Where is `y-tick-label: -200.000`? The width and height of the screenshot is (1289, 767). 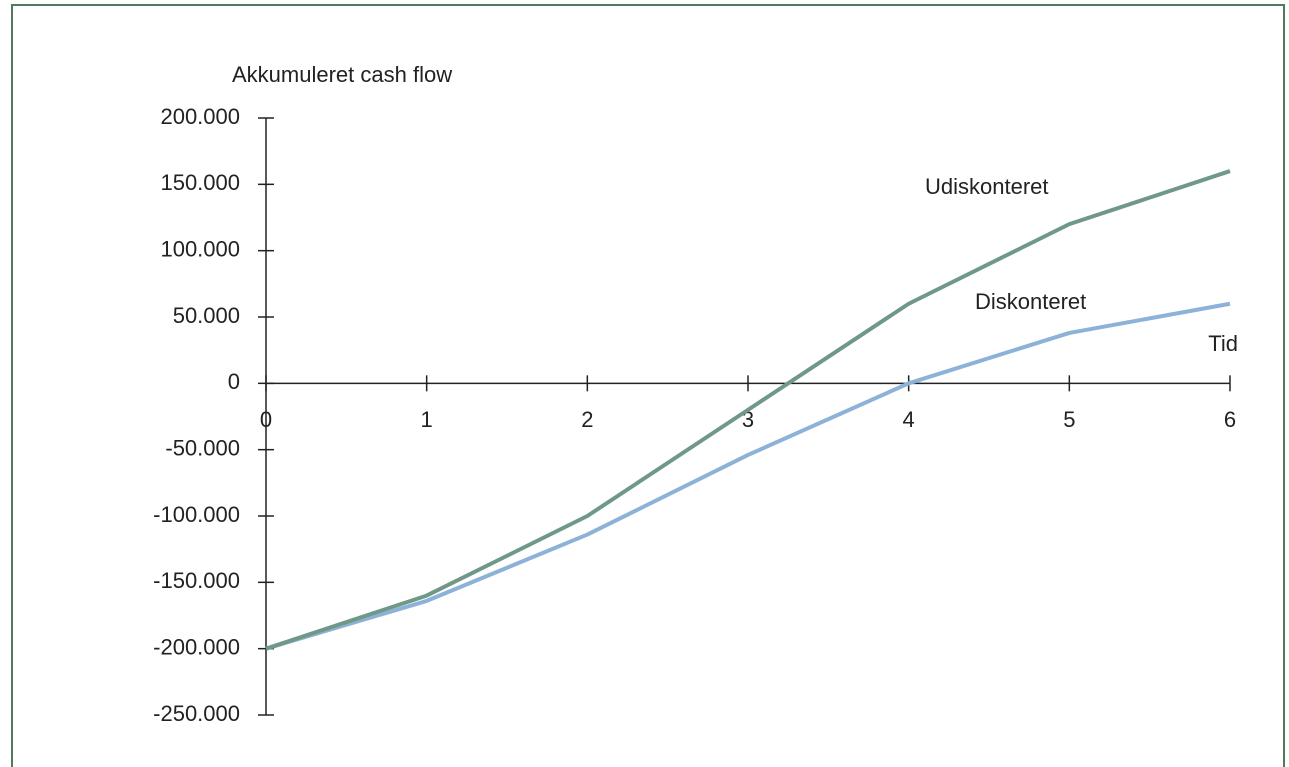
y-tick-label: -200.000 is located at coordinates (196, 646).